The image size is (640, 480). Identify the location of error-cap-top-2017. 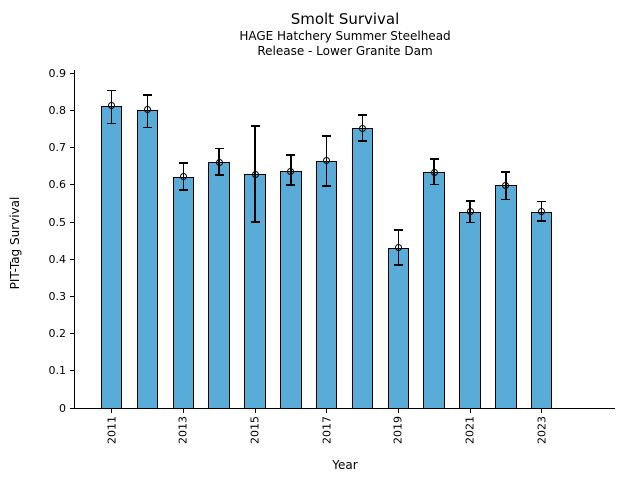
(327, 136).